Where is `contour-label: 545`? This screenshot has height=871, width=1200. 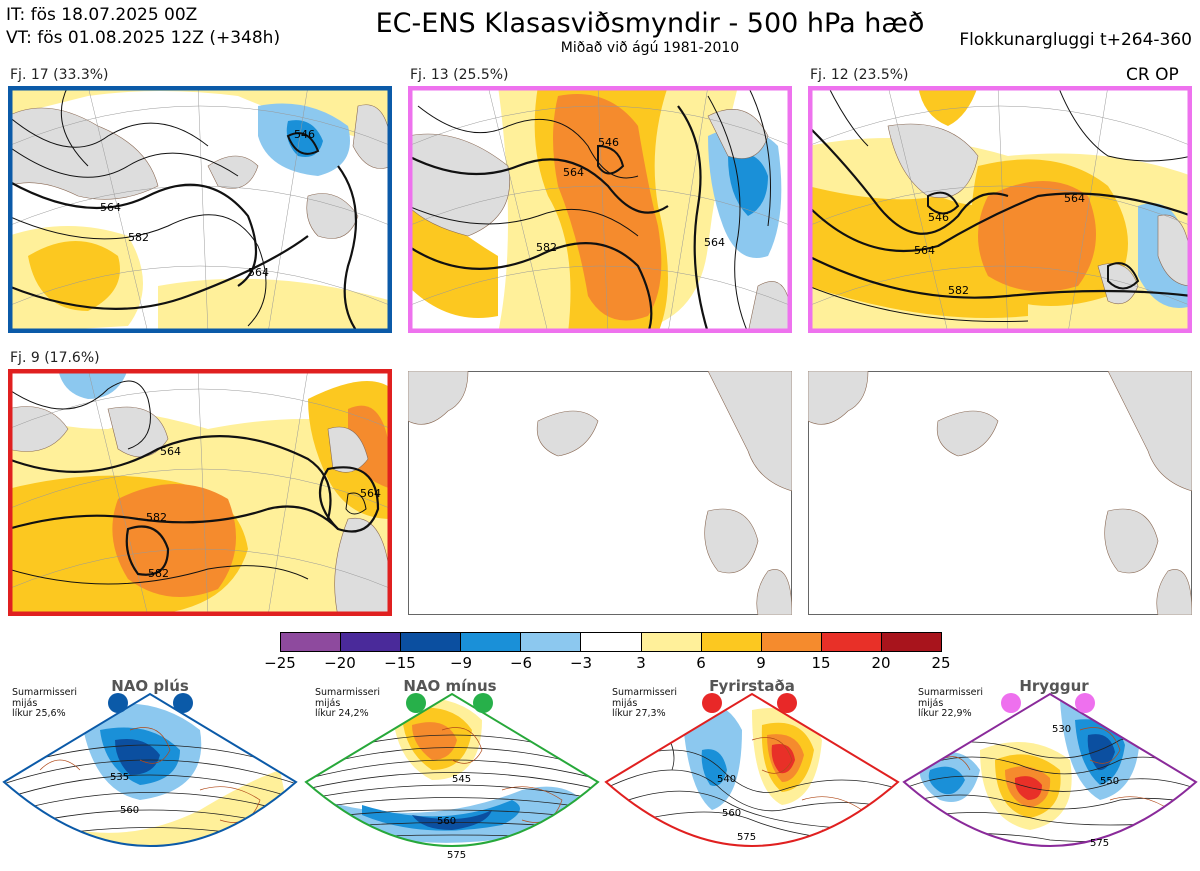 contour-label: 545 is located at coordinates (461, 779).